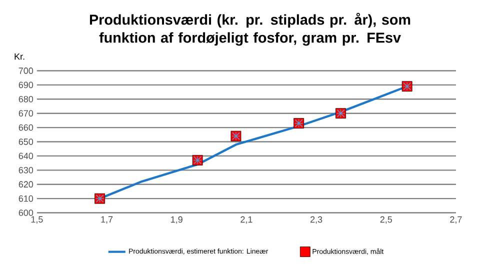 The image size is (500, 268). What do you see at coordinates (26, 170) in the screenshot?
I see `y-tick-label: 630` at bounding box center [26, 170].